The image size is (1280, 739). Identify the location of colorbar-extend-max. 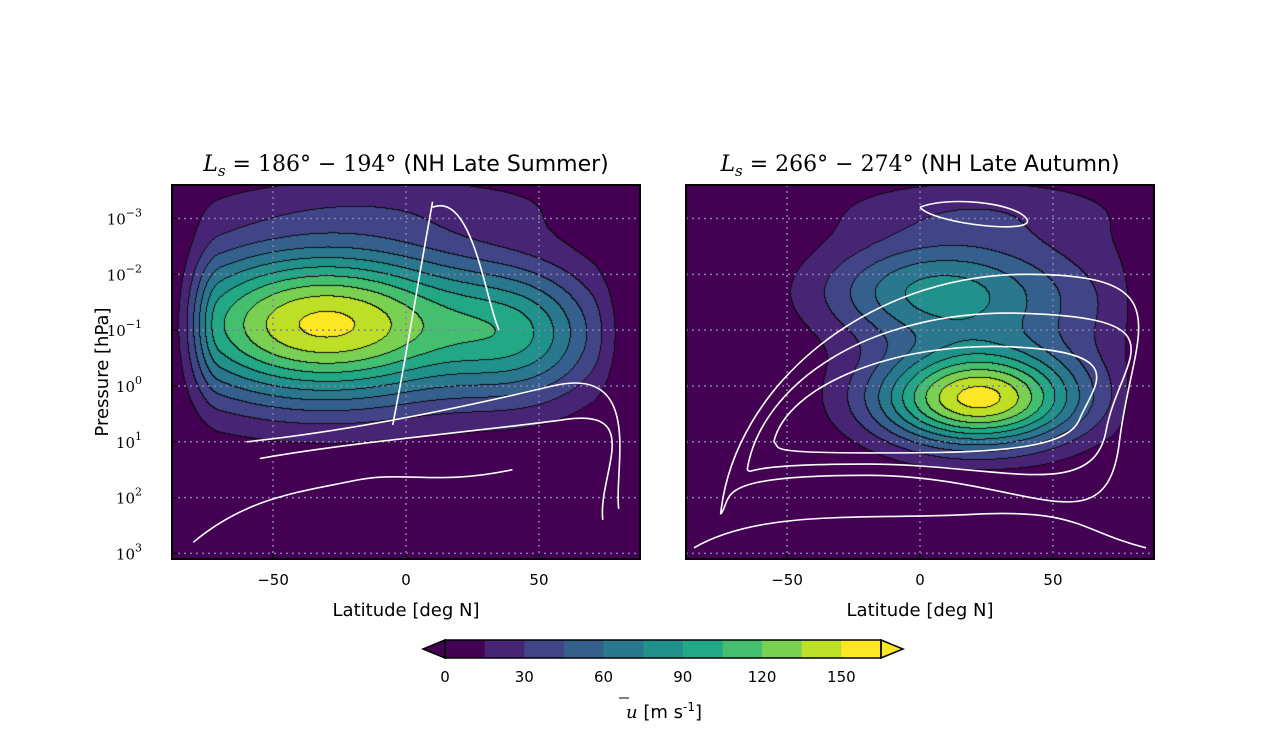
(892, 649).